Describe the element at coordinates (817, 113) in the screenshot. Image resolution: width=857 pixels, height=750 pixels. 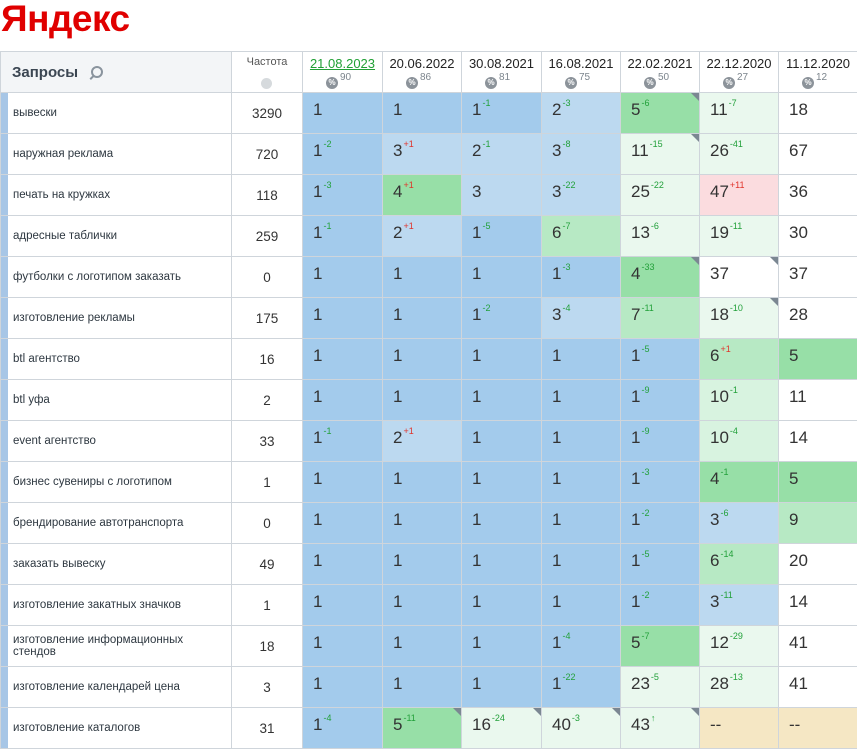
I see `position-cell: 18` at that location.